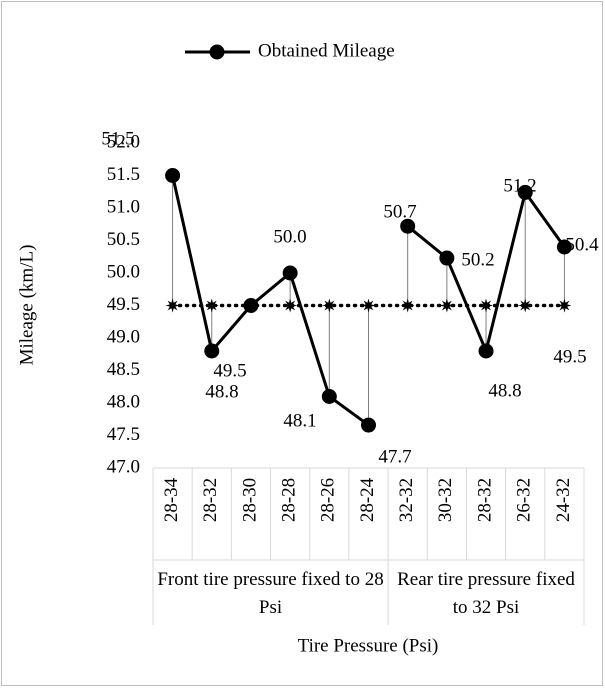 The height and width of the screenshot is (688, 605). Describe the element at coordinates (270, 593) in the screenshot. I see `group-label: Front tire pressure fixed to 28 Psi` at that location.